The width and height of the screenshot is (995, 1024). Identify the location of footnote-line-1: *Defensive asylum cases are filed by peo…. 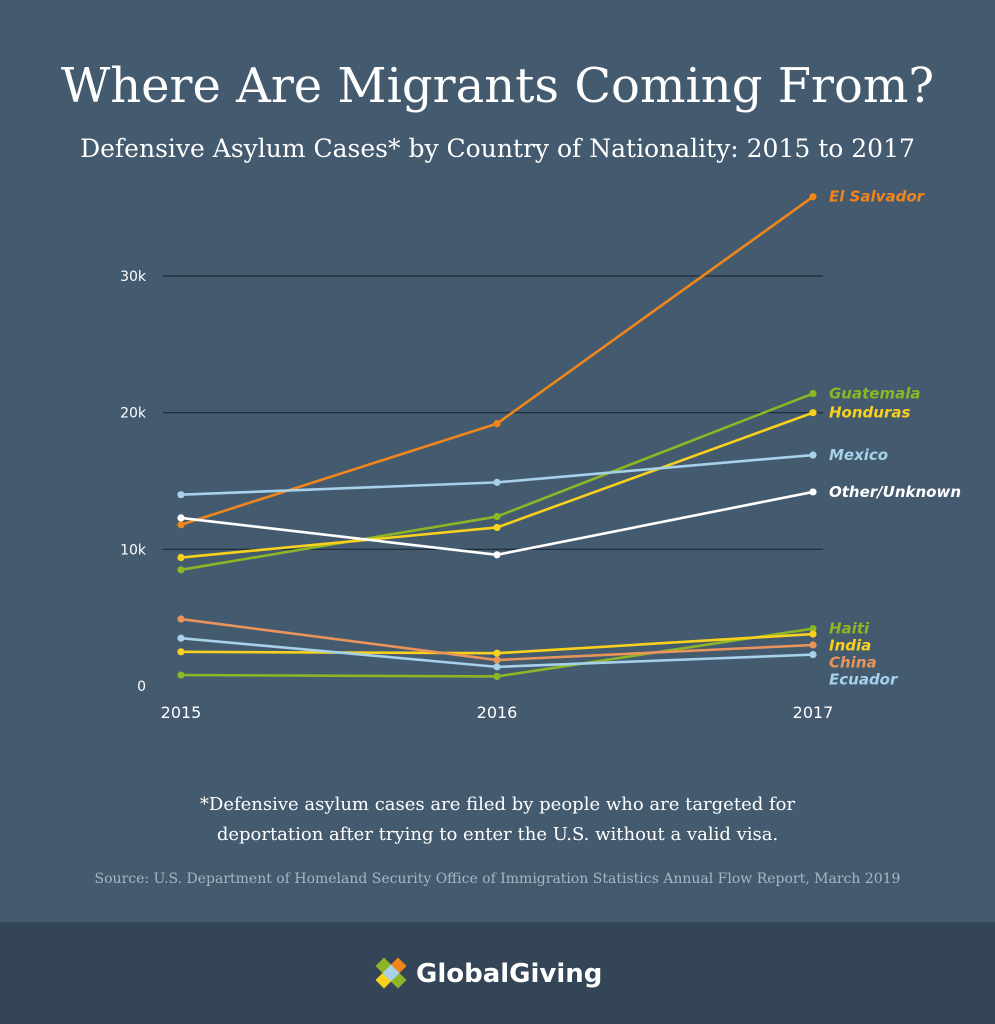
(497, 804).